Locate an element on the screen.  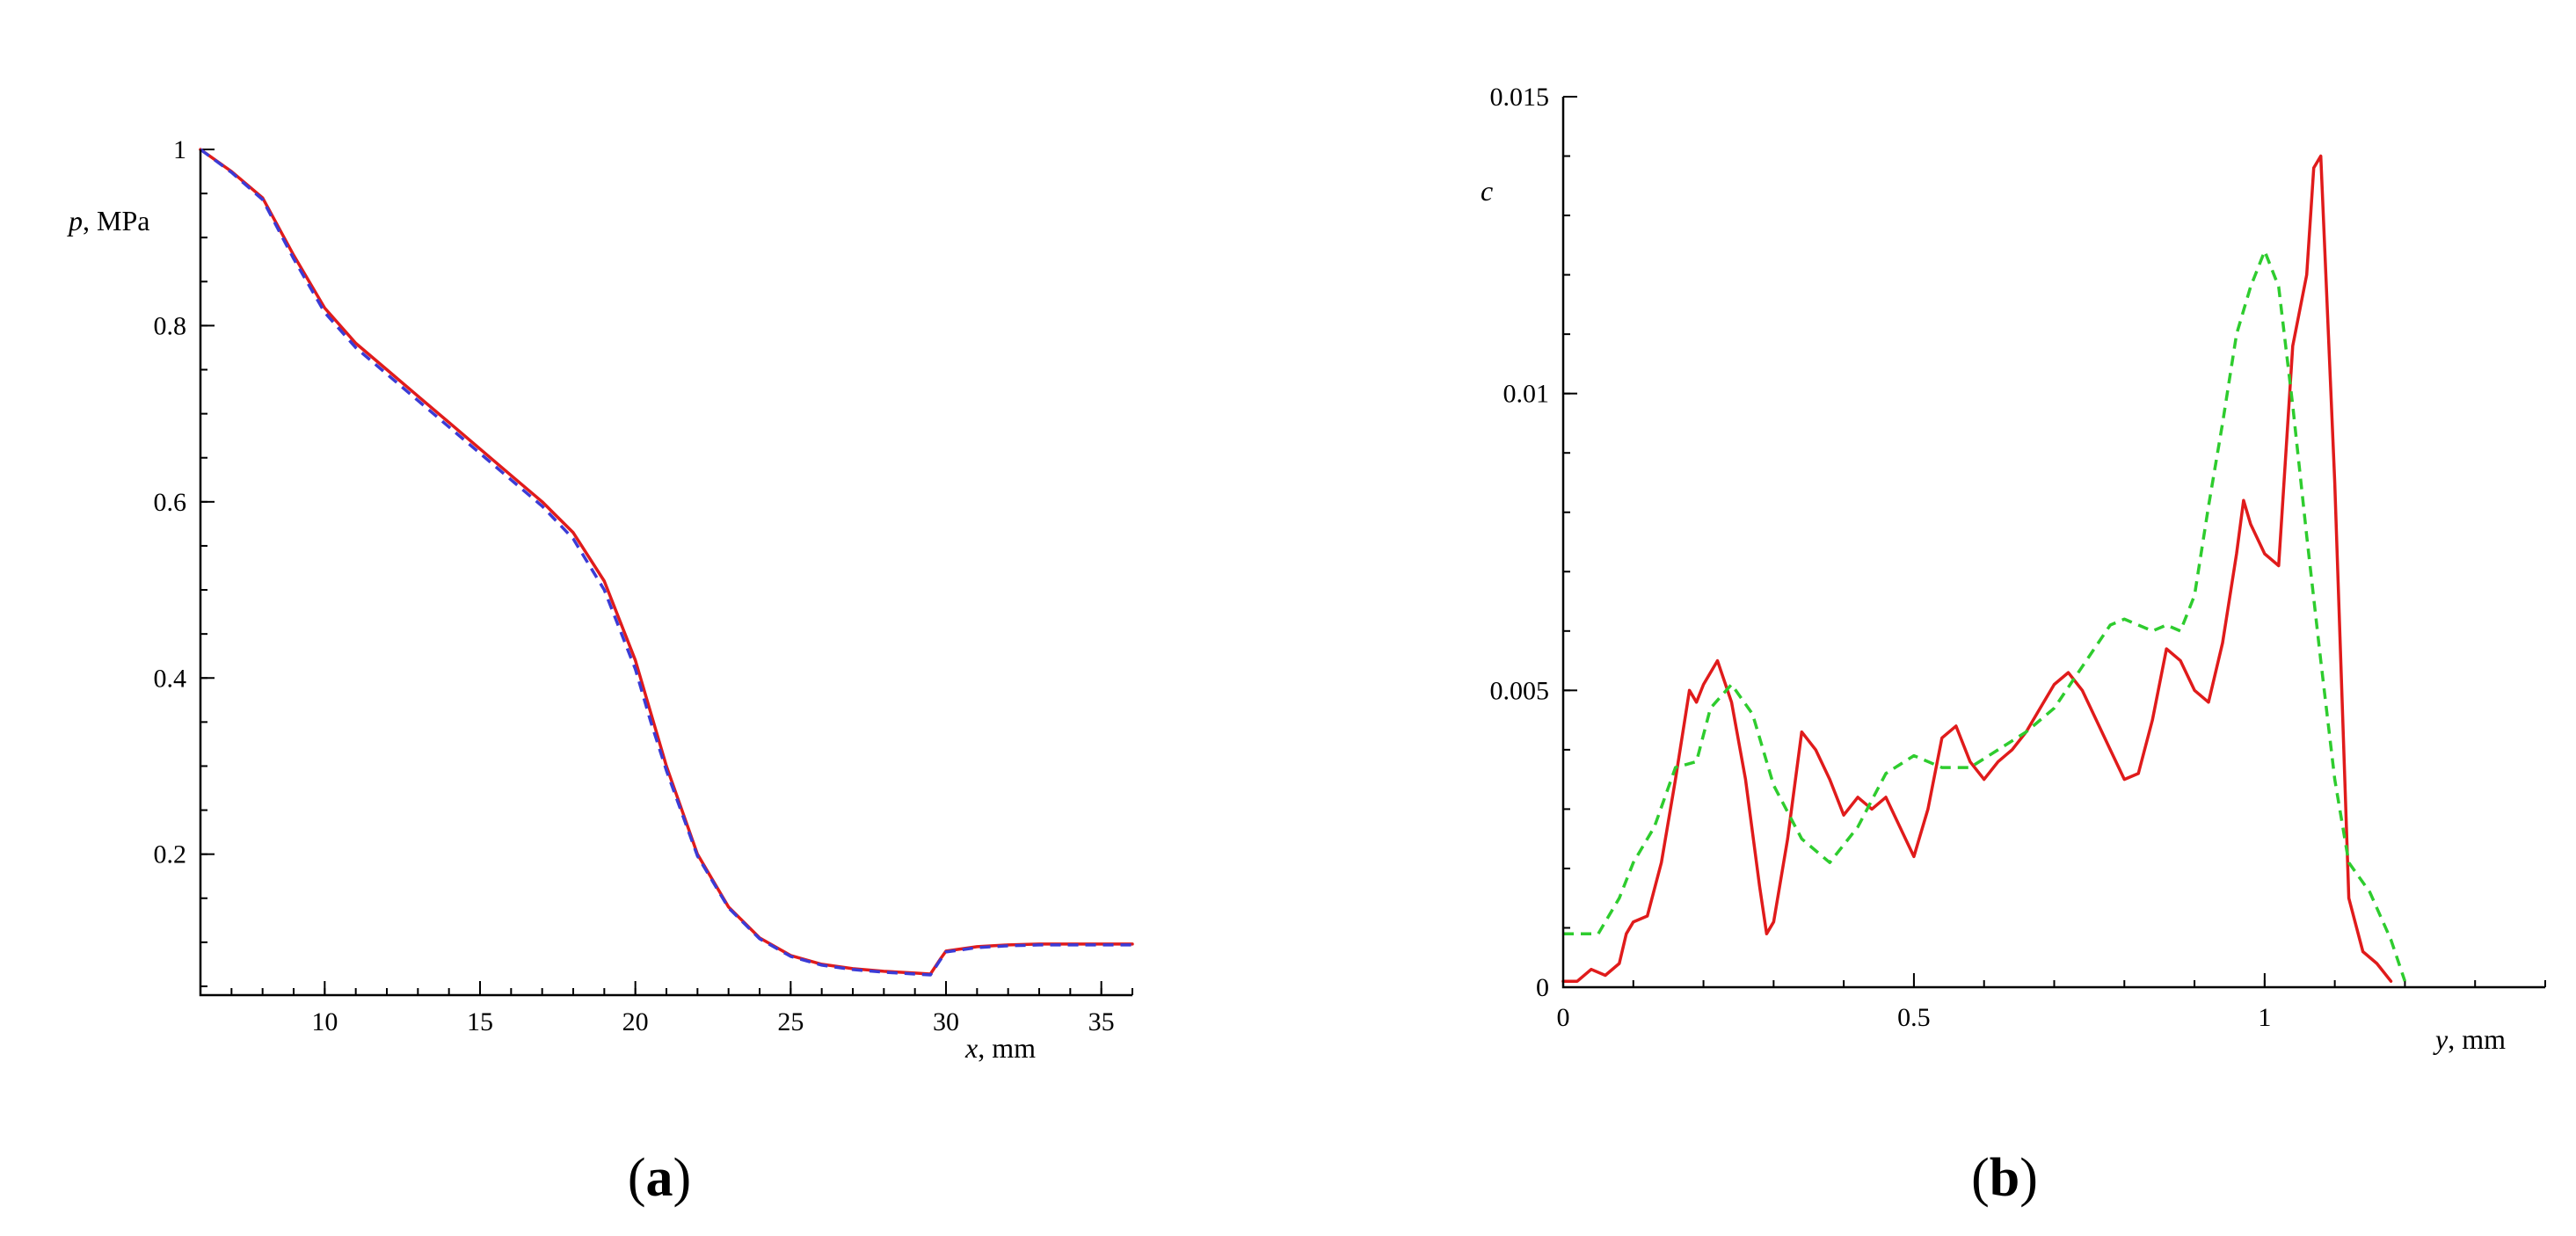
panel-a-x-axis-label: x, mm is located at coordinates (1000, 1048).